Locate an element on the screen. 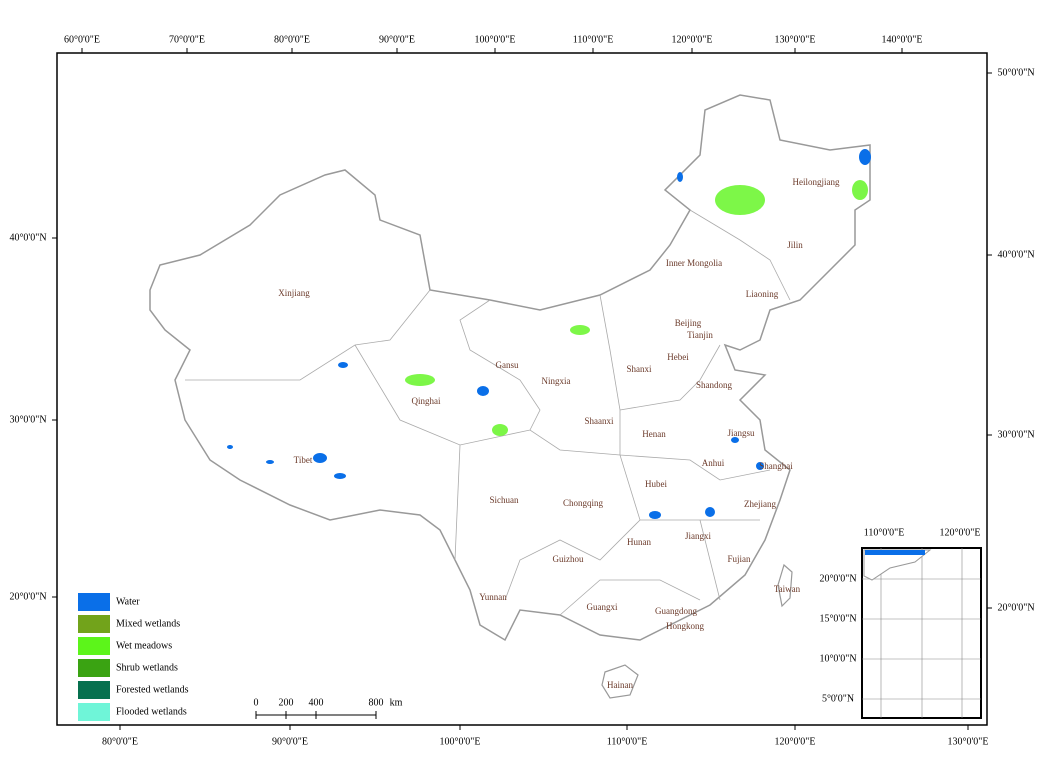  region-label: Guizhou is located at coordinates (568, 559).